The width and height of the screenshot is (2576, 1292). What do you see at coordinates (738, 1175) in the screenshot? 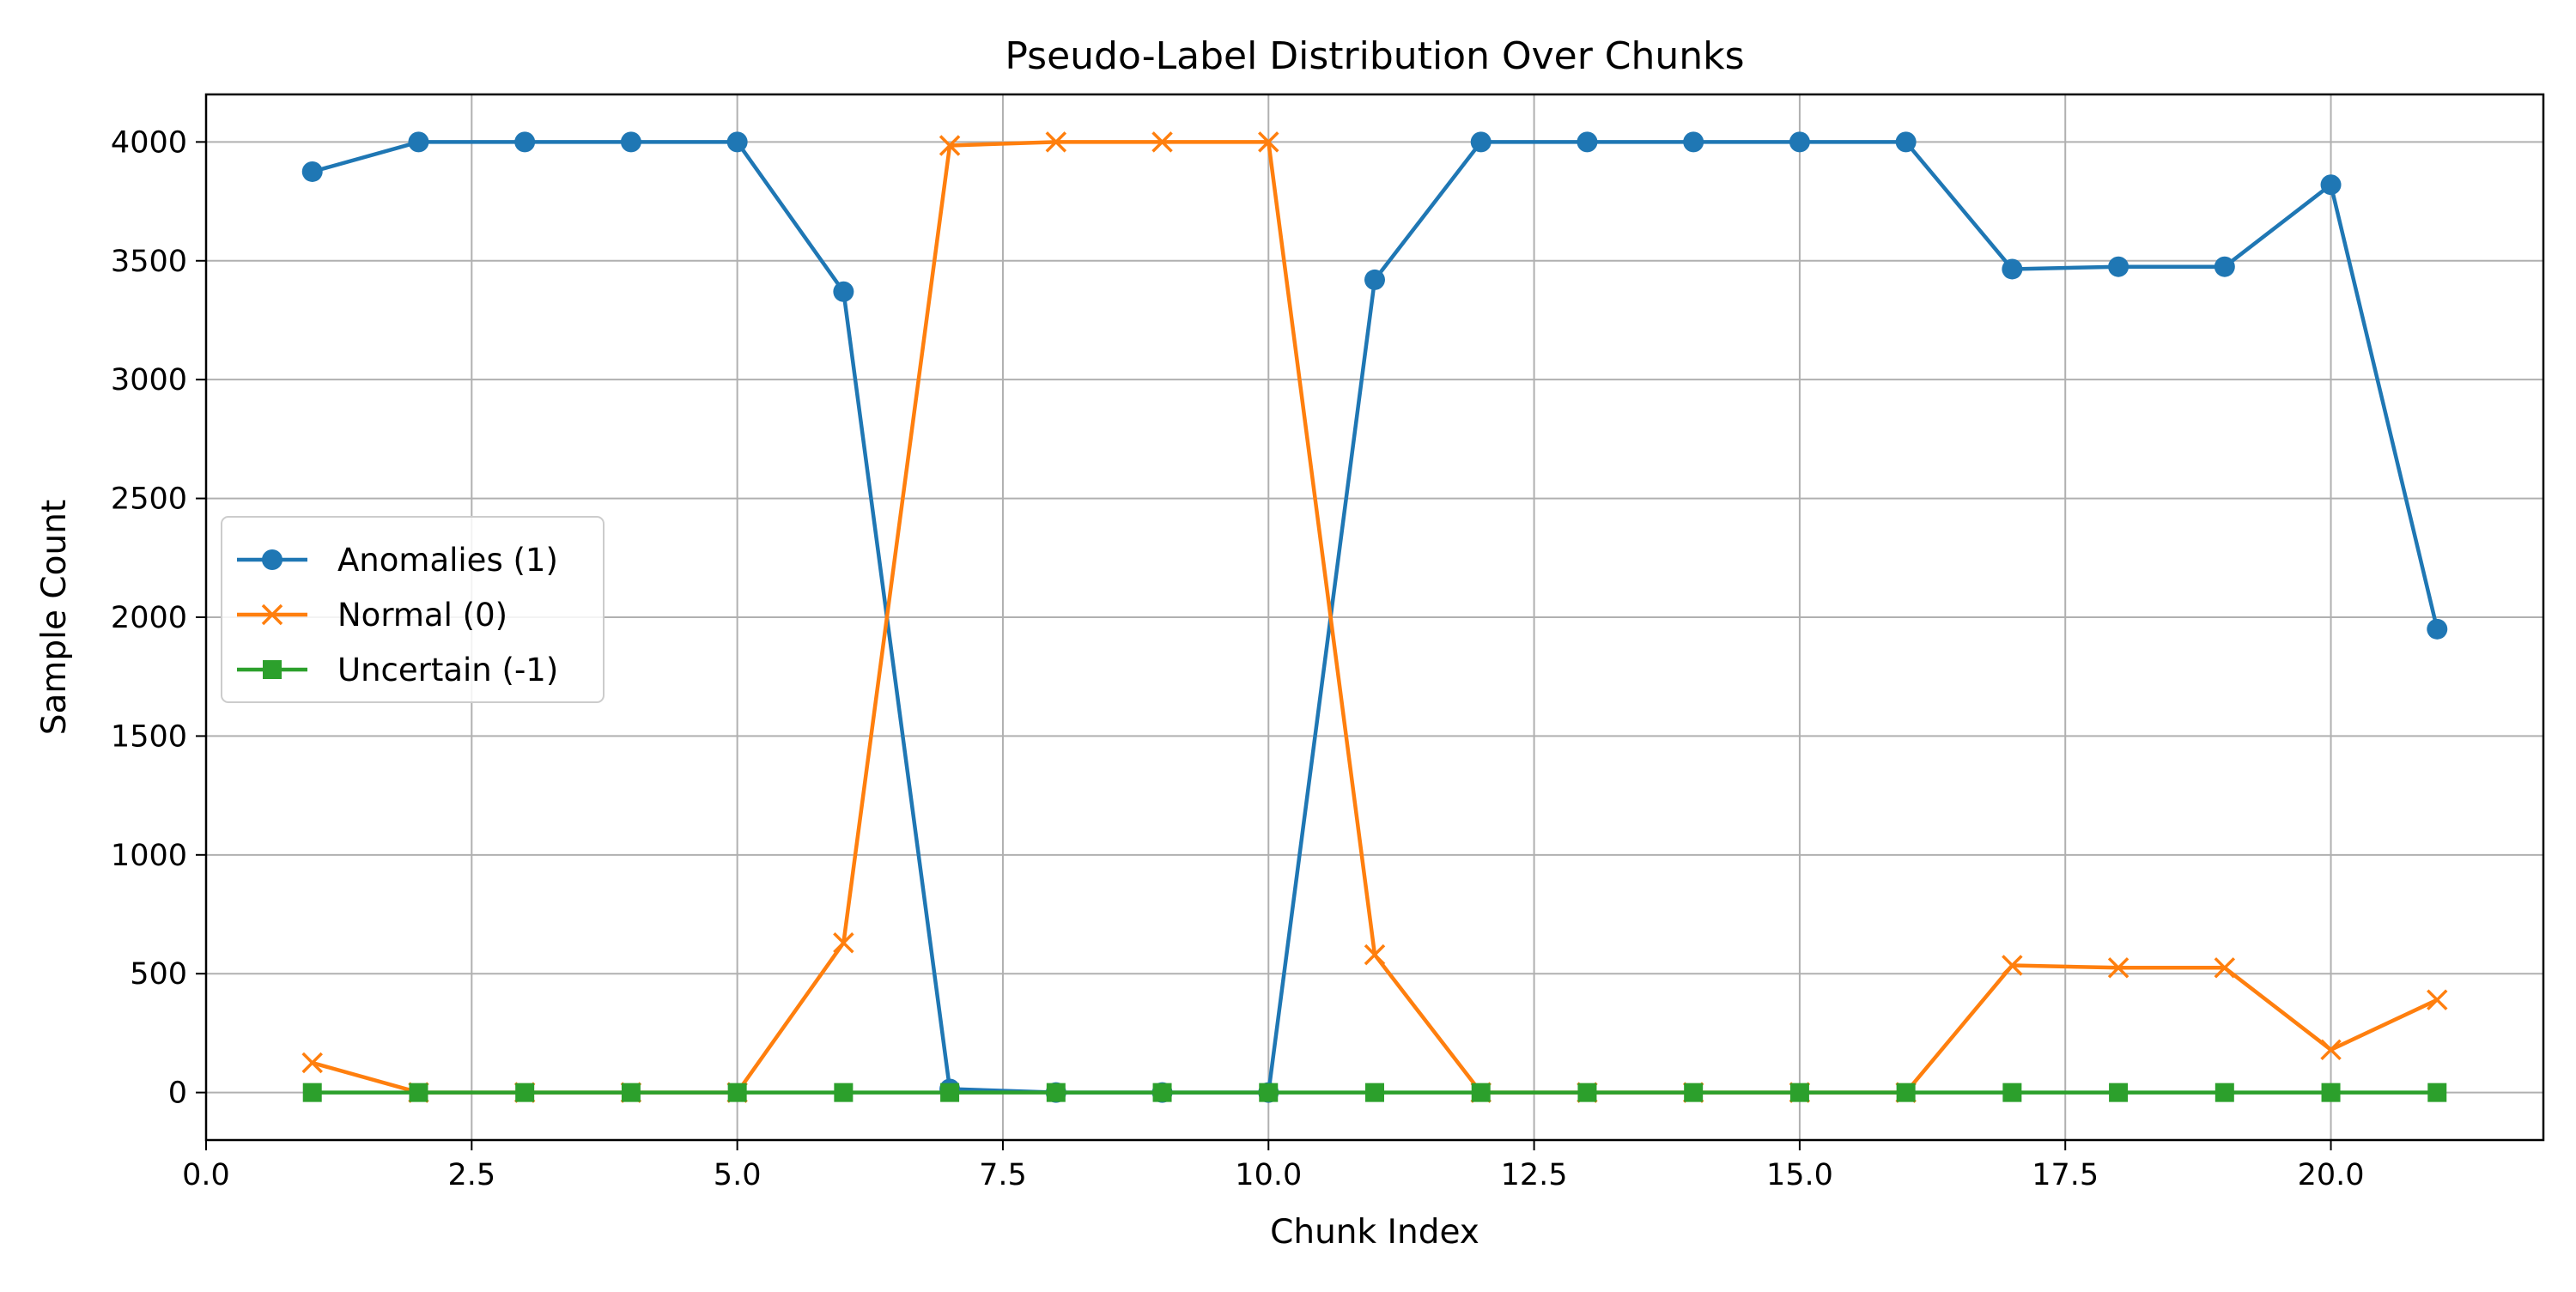
I see `x-tick-label: 5.0` at bounding box center [738, 1175].